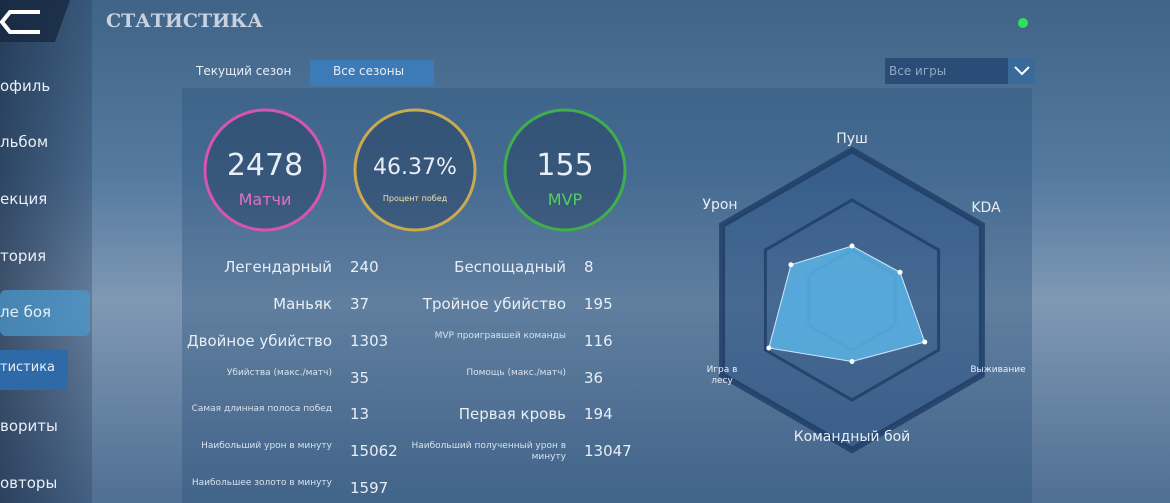  What do you see at coordinates (26, 312) in the screenshot?
I see `sidebar-item: ле боя` at bounding box center [26, 312].